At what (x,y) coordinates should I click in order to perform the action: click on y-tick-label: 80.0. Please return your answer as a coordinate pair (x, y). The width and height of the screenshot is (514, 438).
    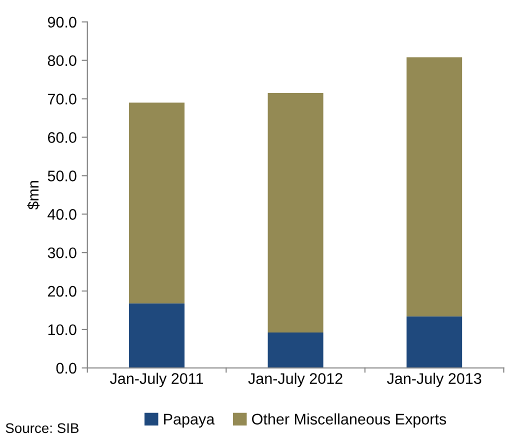
    Looking at the image, I should click on (62, 60).